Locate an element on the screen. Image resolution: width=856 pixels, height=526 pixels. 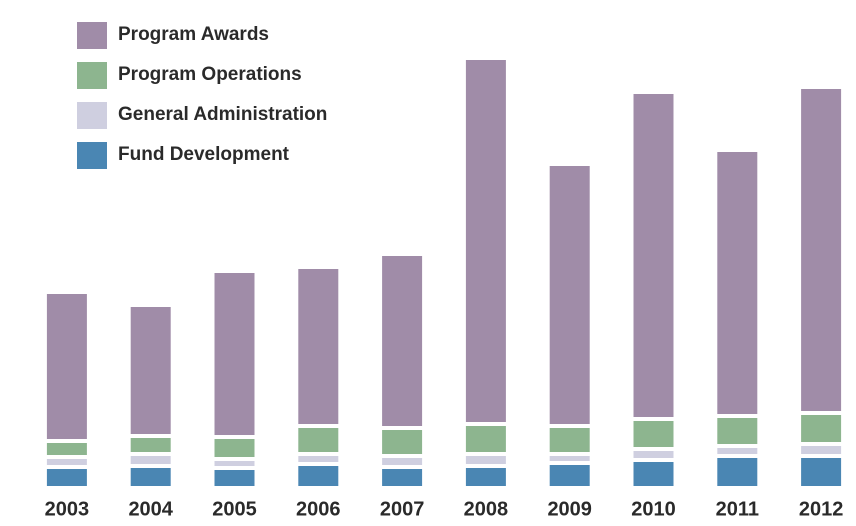
legend-label: General Administration is located at coordinates (222, 114).